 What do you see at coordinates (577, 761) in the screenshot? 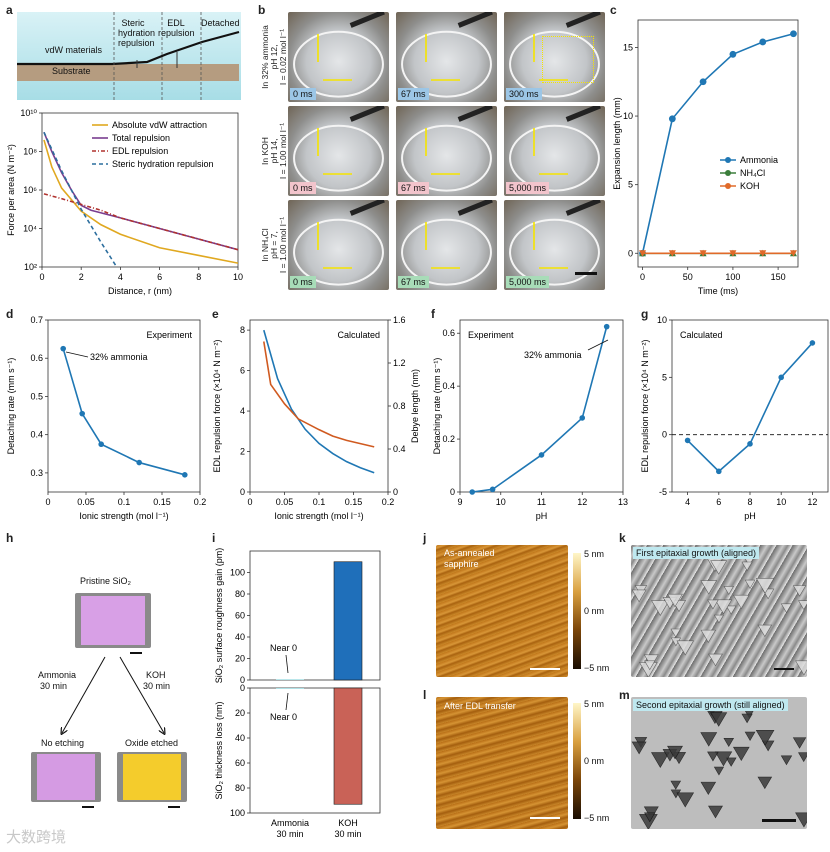
I see `height-colorbar-l` at bounding box center [577, 761].